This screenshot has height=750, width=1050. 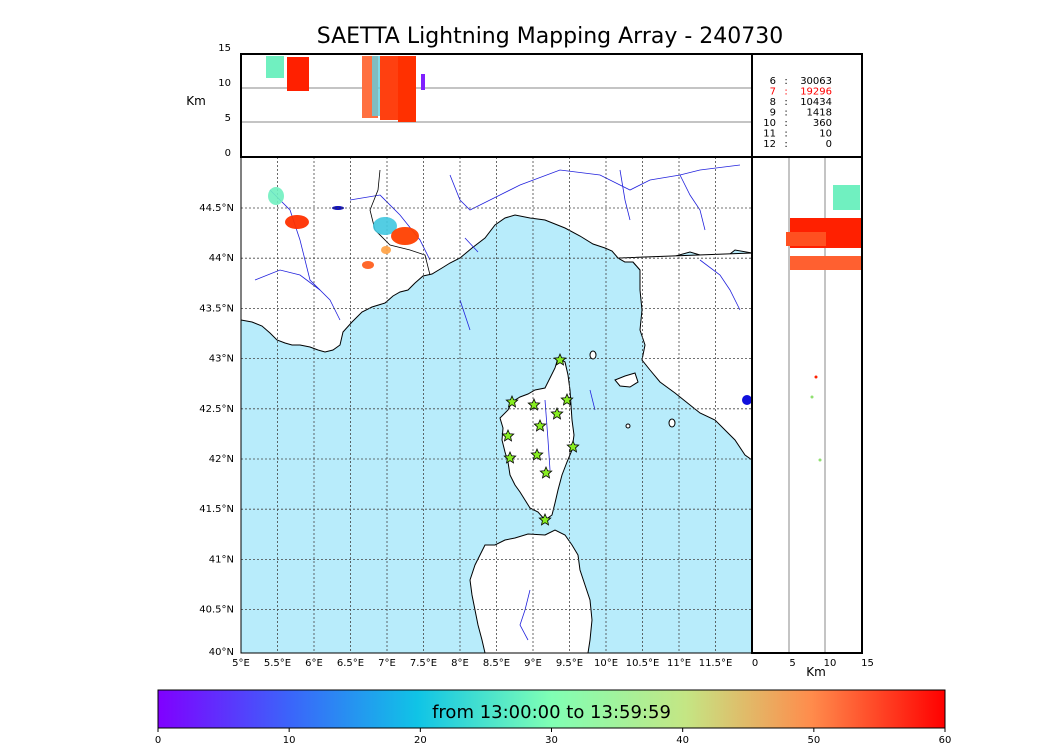 I want to click on pianosa-island, so click(x=628, y=426).